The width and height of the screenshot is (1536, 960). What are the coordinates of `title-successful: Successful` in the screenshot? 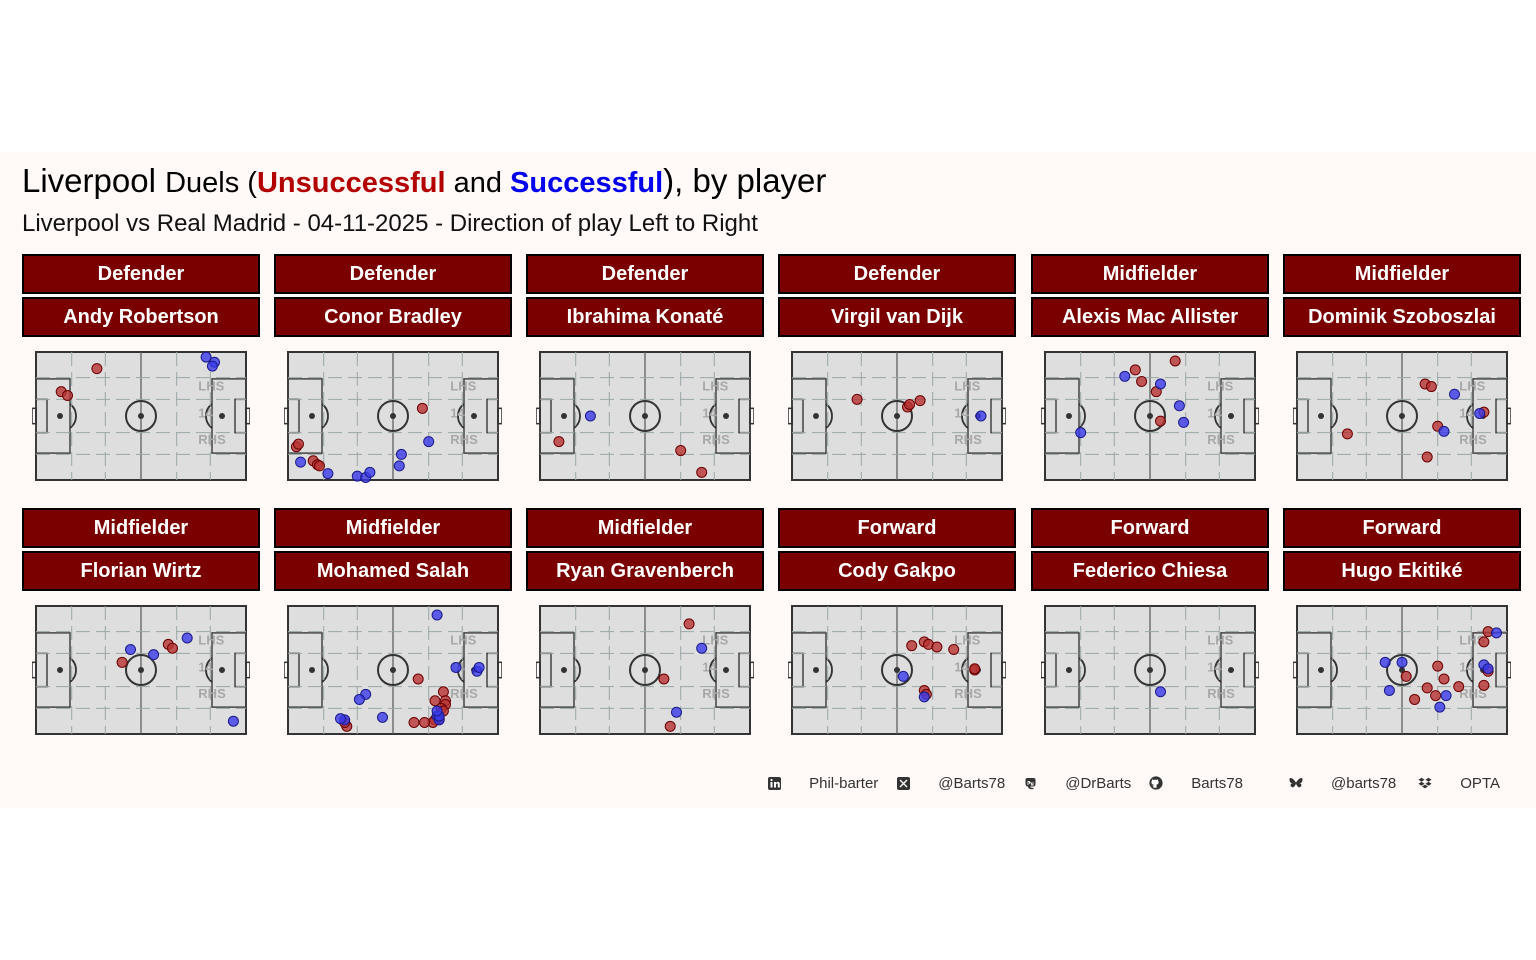 It's located at (587, 183).